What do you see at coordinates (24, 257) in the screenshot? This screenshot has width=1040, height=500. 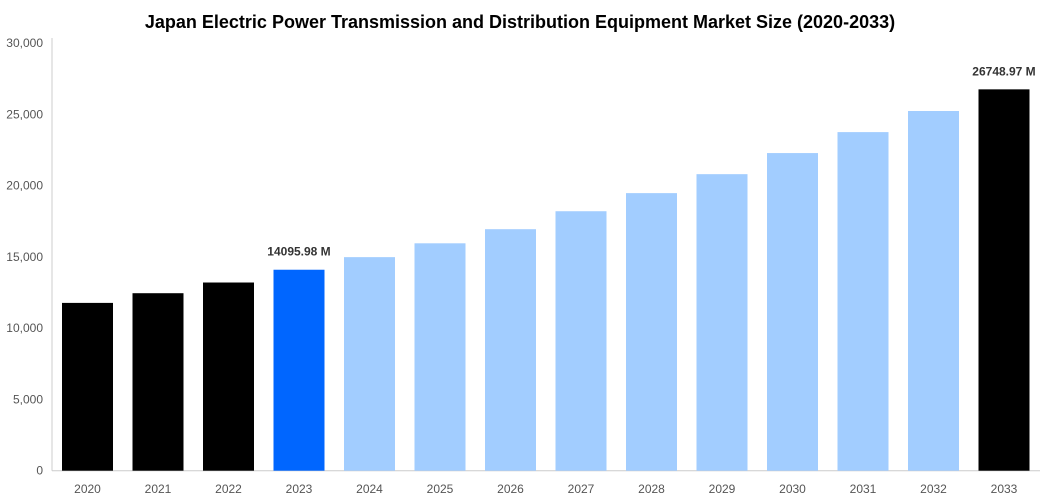 I see `y-tick-label: 15,000` at bounding box center [24, 257].